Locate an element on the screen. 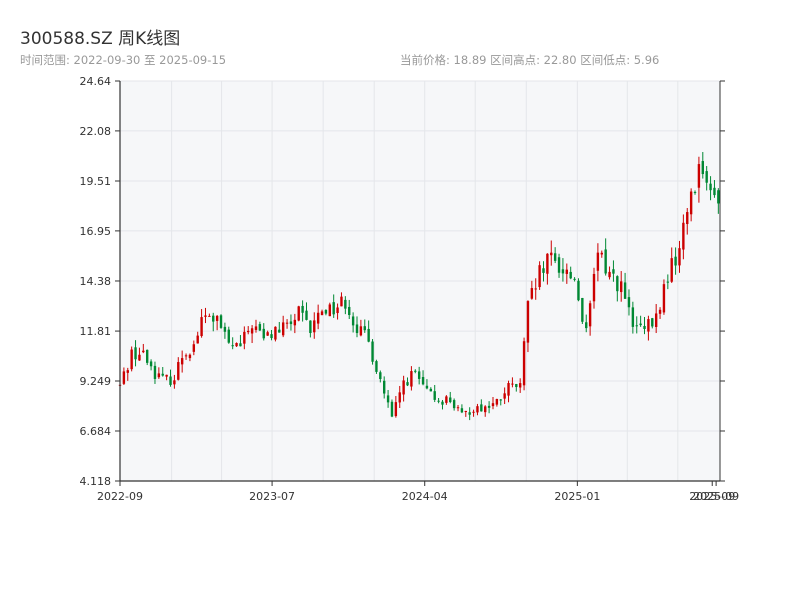 This screenshot has width=800, height=600. y-tick-label: 6.684 is located at coordinates (96, 431).